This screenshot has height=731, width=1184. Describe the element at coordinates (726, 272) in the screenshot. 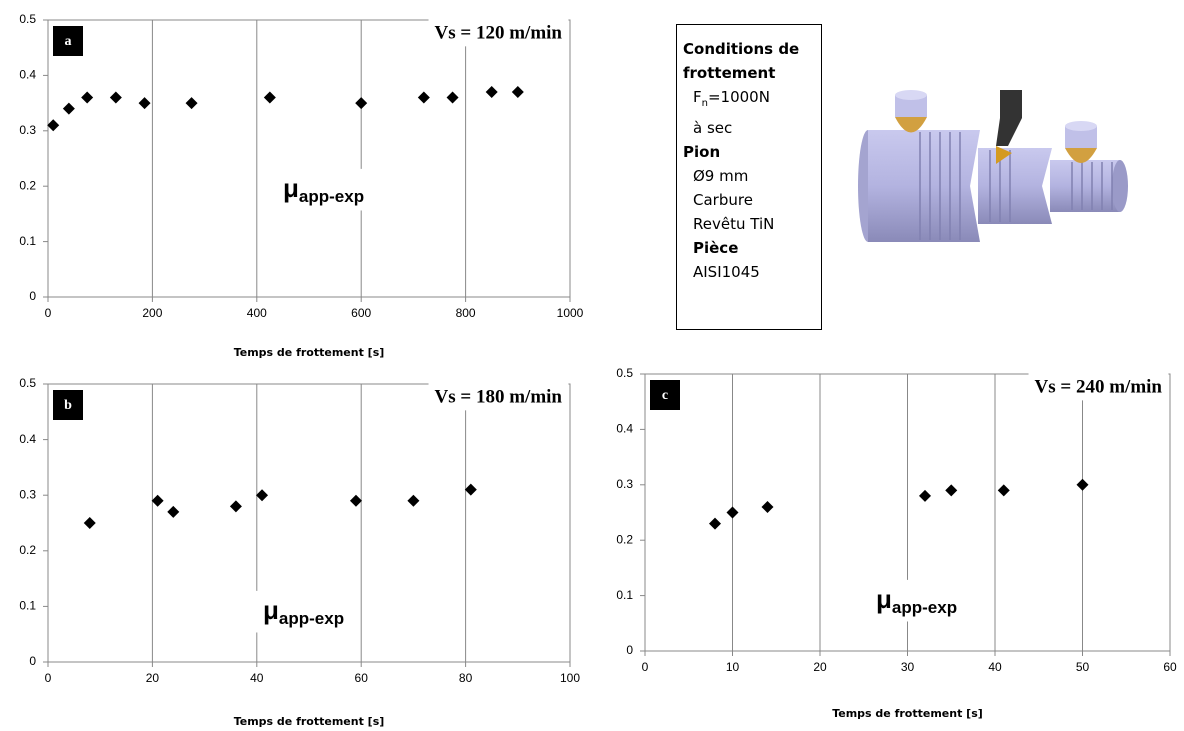

I see `item: AISI1045` at that location.